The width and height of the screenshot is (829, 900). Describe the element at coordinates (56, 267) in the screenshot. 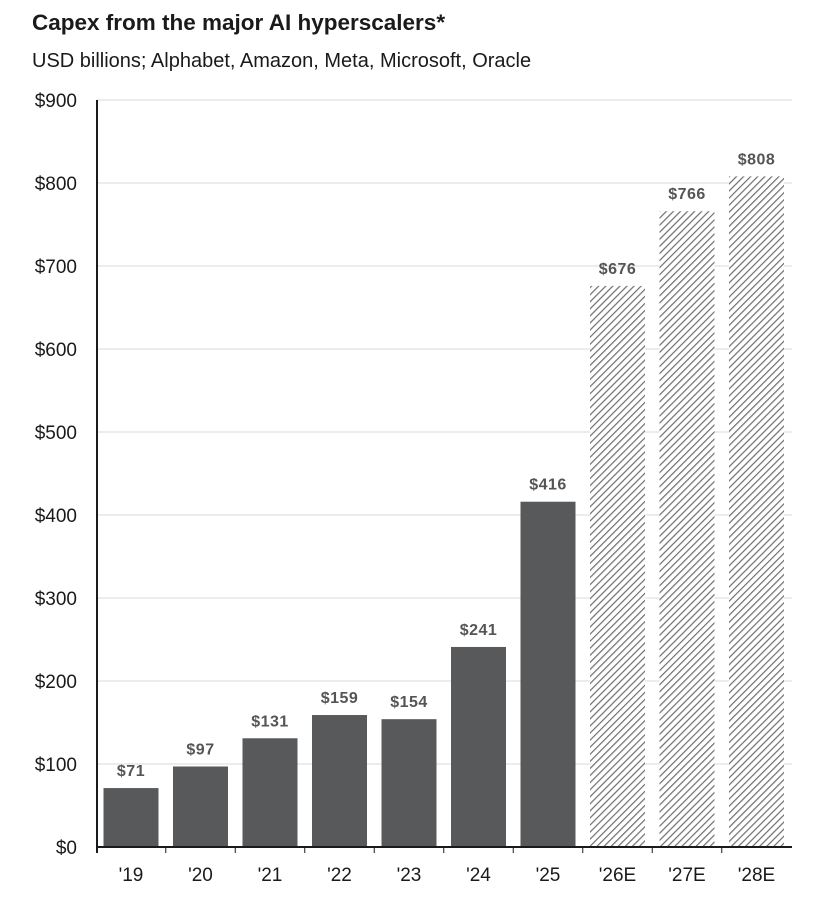

I see `y-tick-label: $700` at that location.